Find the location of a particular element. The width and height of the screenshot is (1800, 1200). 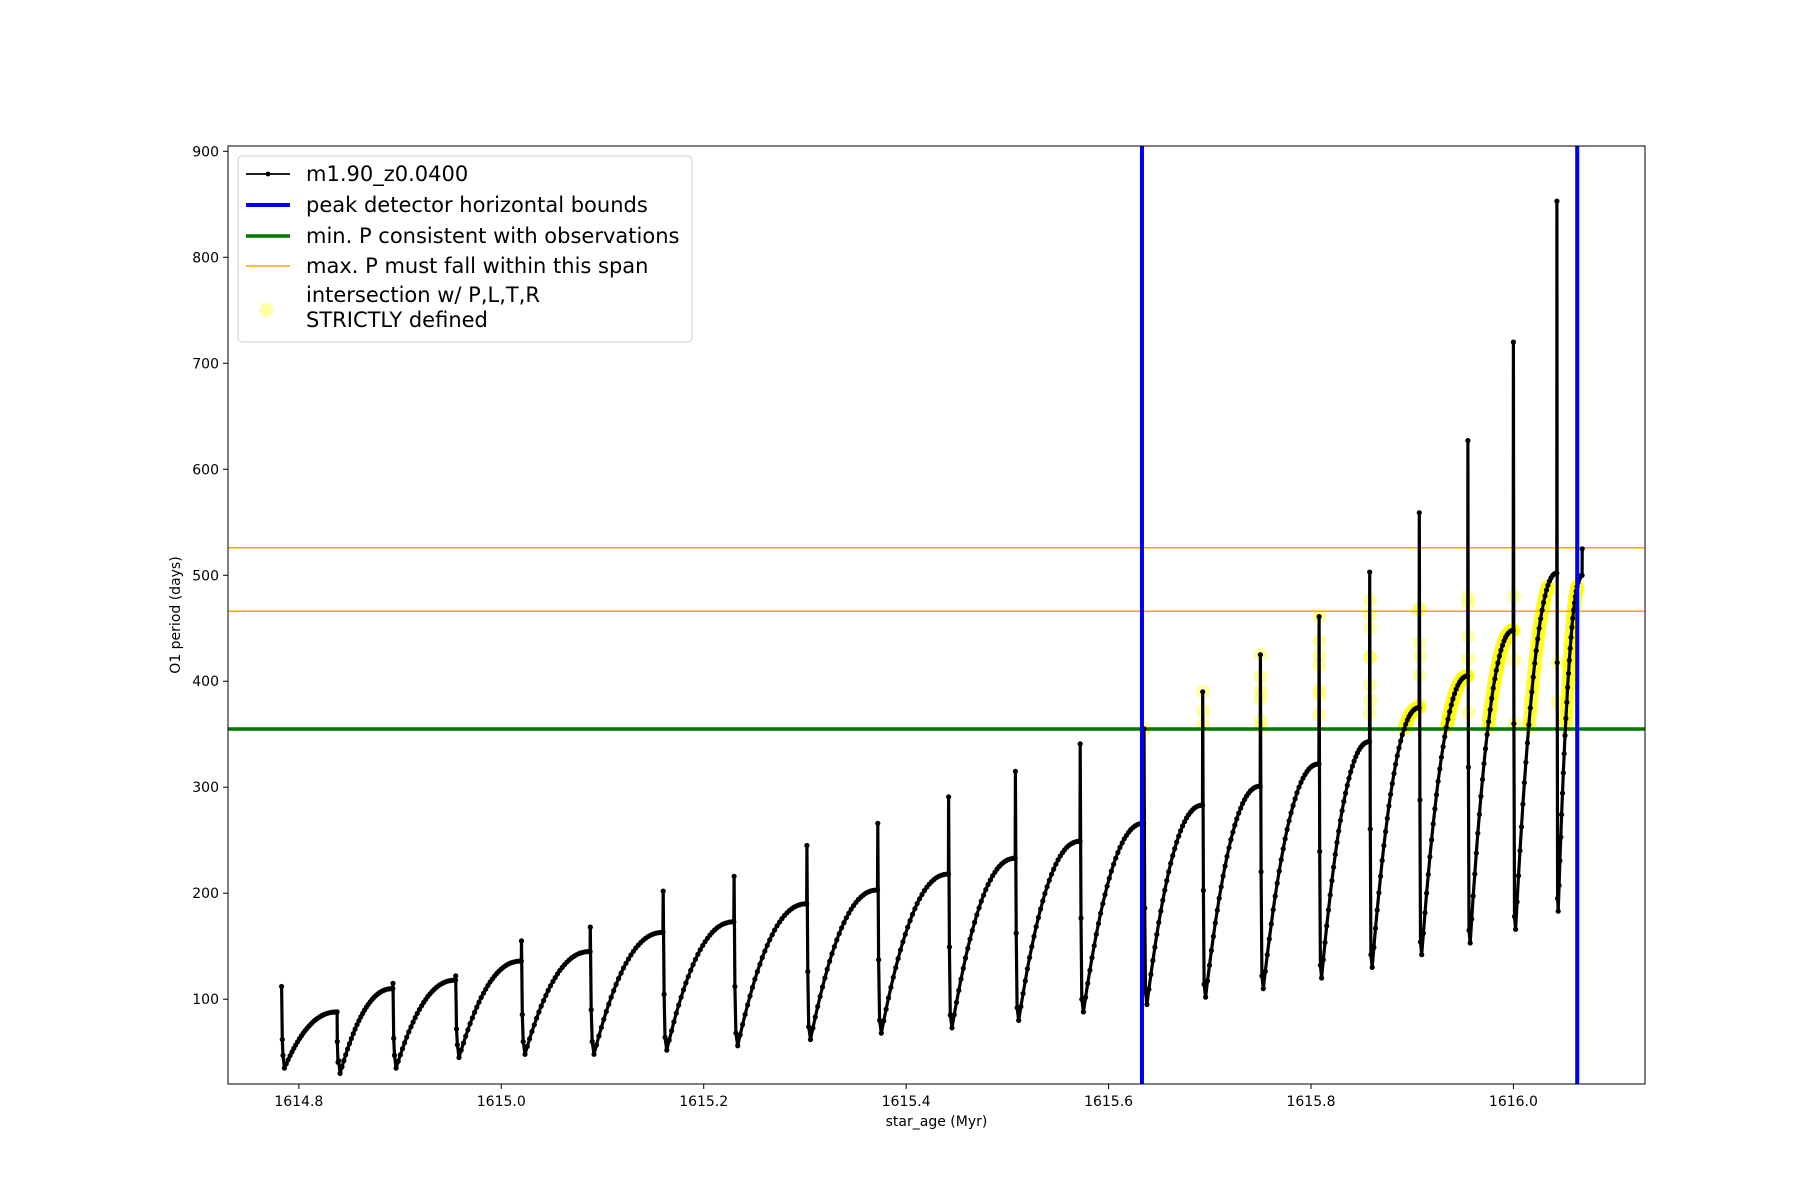

y-tick-label: 500 is located at coordinates (205, 576).